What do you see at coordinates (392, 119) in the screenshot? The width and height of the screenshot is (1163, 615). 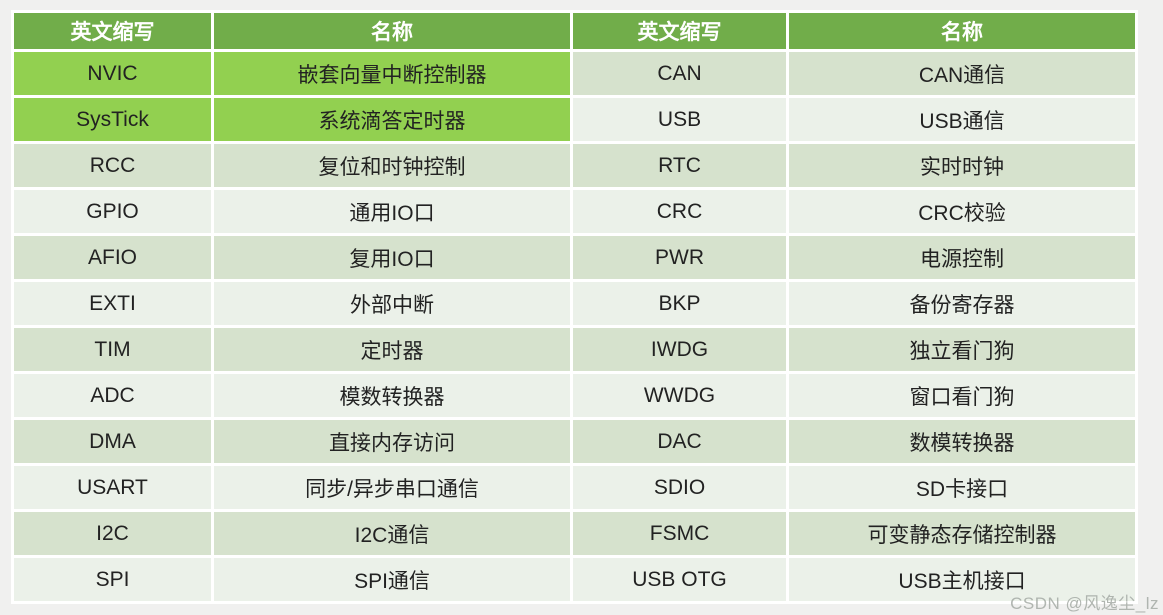 I see `name-left-cell: 系统滴答定时器` at bounding box center [392, 119].